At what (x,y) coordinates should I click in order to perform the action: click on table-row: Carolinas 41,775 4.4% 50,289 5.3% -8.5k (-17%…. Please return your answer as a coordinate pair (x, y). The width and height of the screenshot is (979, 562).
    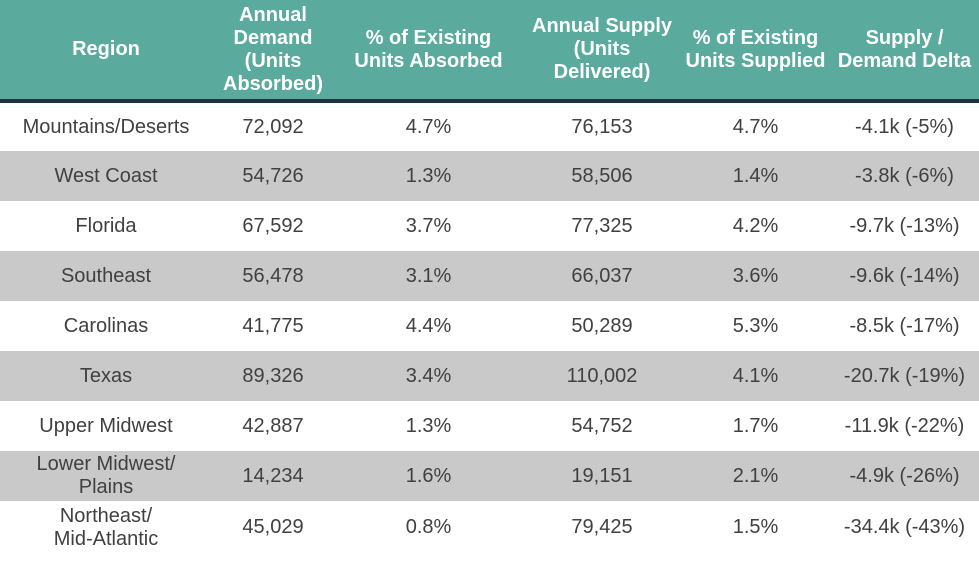
    Looking at the image, I should click on (489, 326).